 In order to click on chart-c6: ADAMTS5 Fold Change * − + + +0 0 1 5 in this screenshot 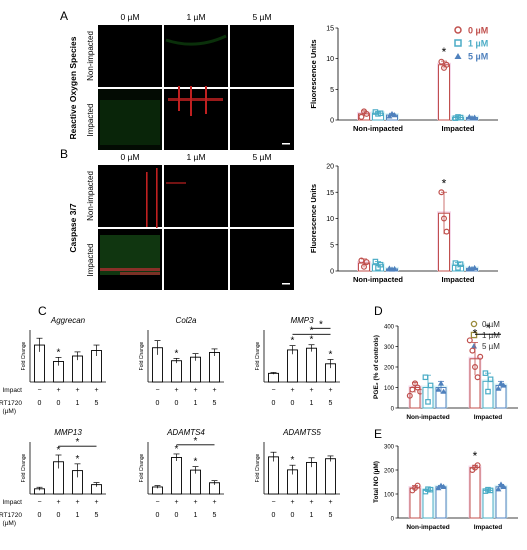, I will do `click(297, 473)`.